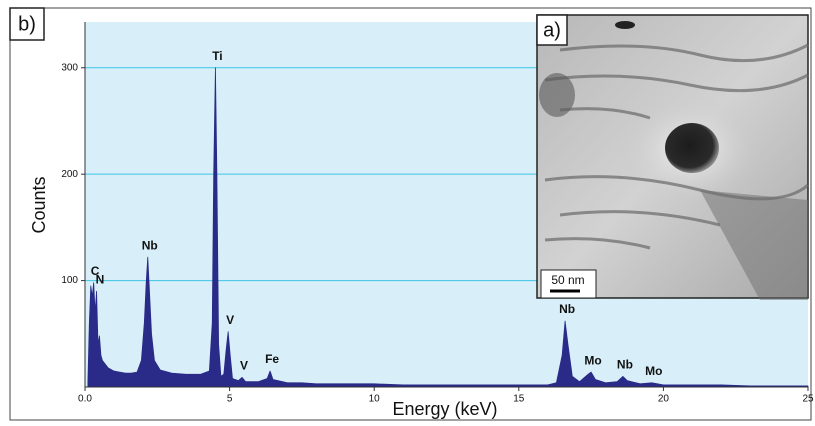  Describe the element at coordinates (69, 280) in the screenshot. I see `y-tick-label: 100` at that location.